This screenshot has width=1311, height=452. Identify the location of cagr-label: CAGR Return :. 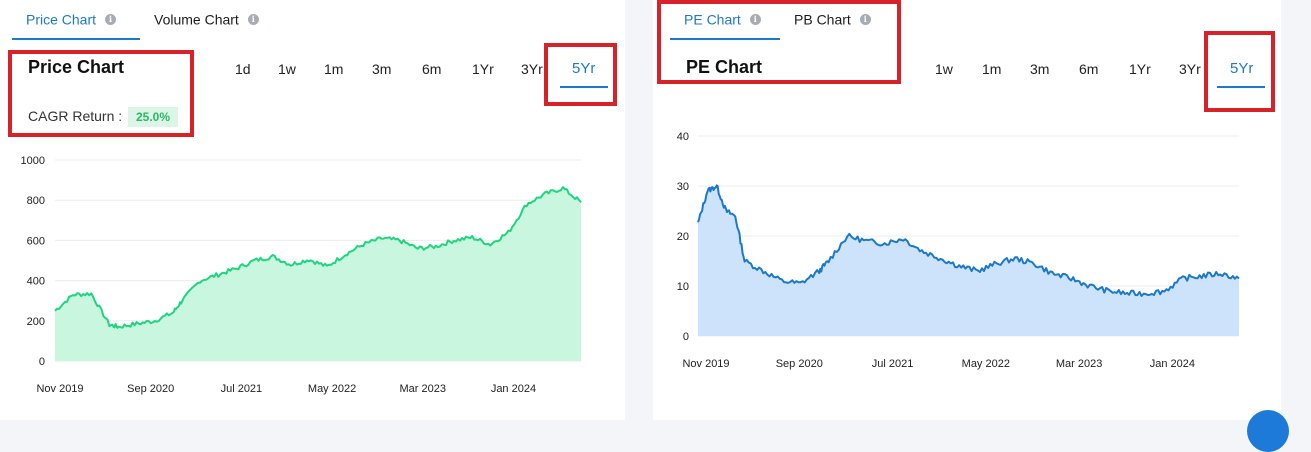
(75, 116).